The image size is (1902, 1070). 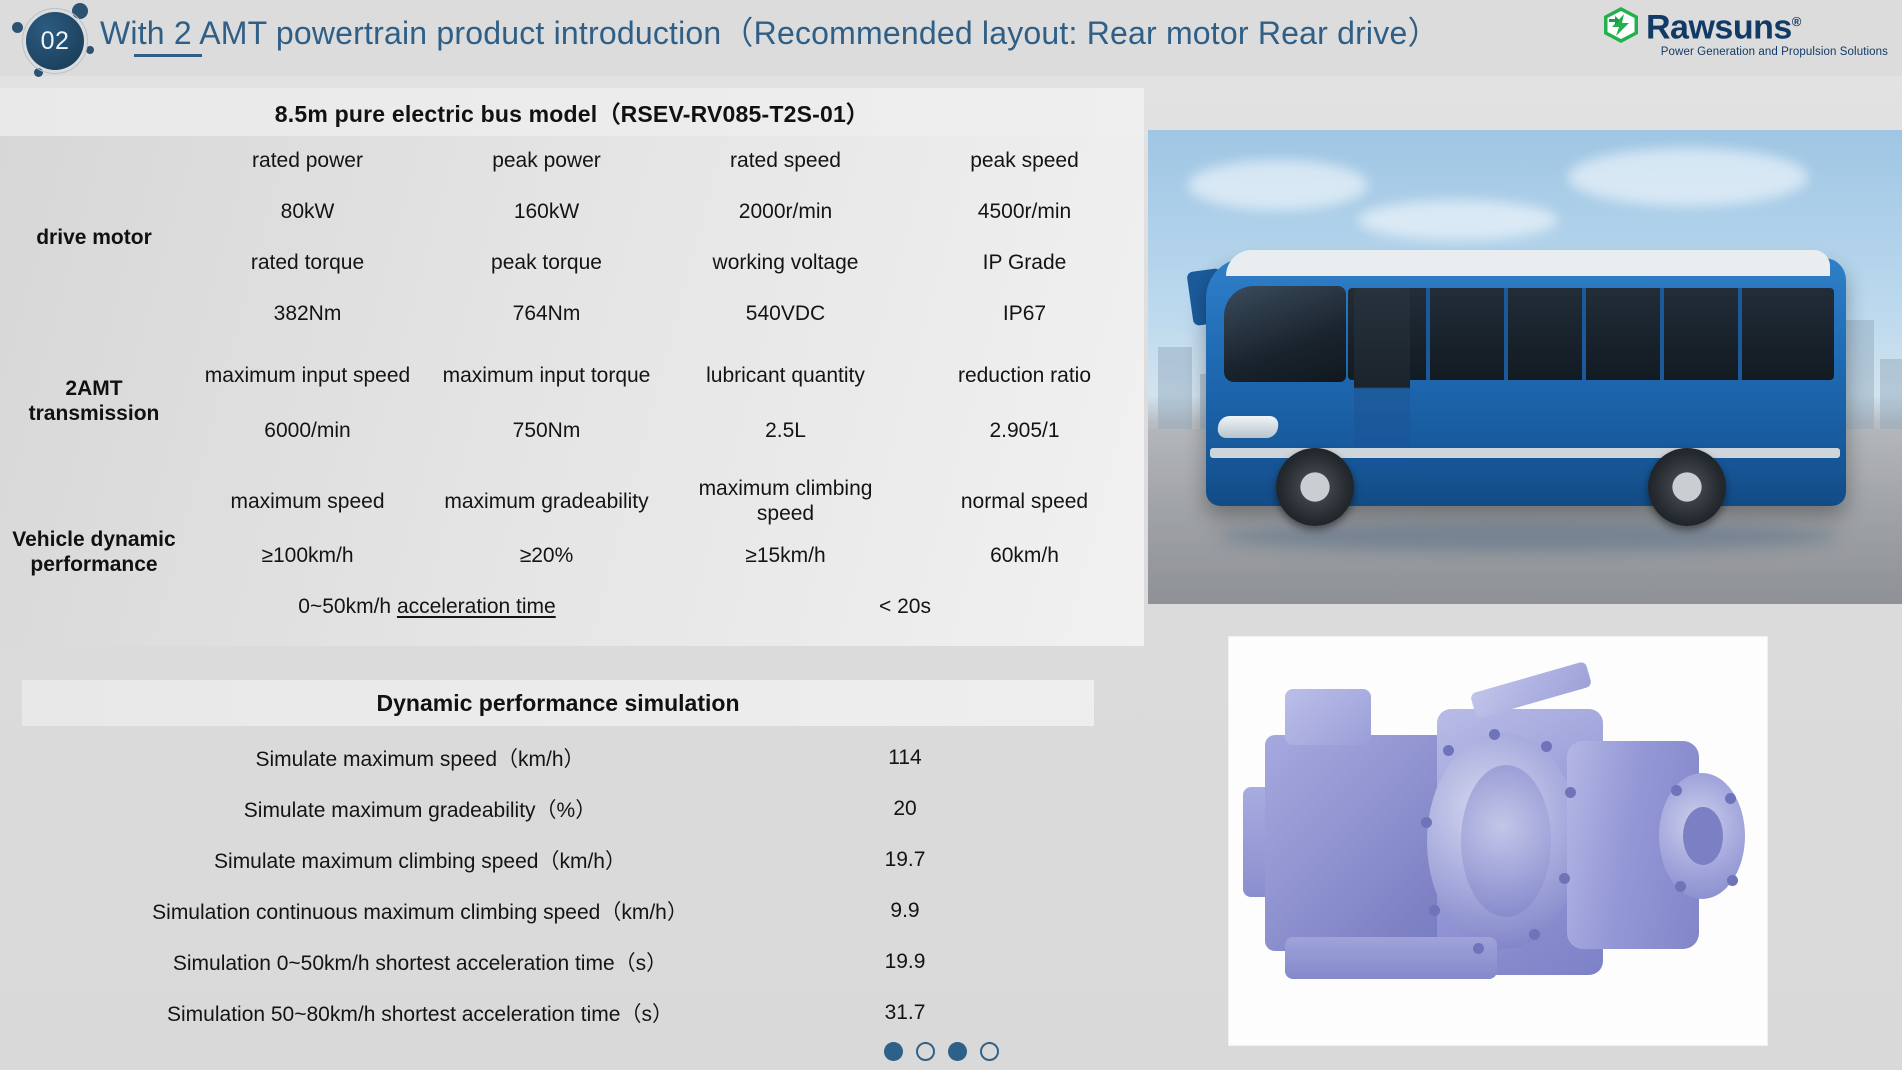 I want to click on simulation-value: 19.7, so click(x=905, y=859).